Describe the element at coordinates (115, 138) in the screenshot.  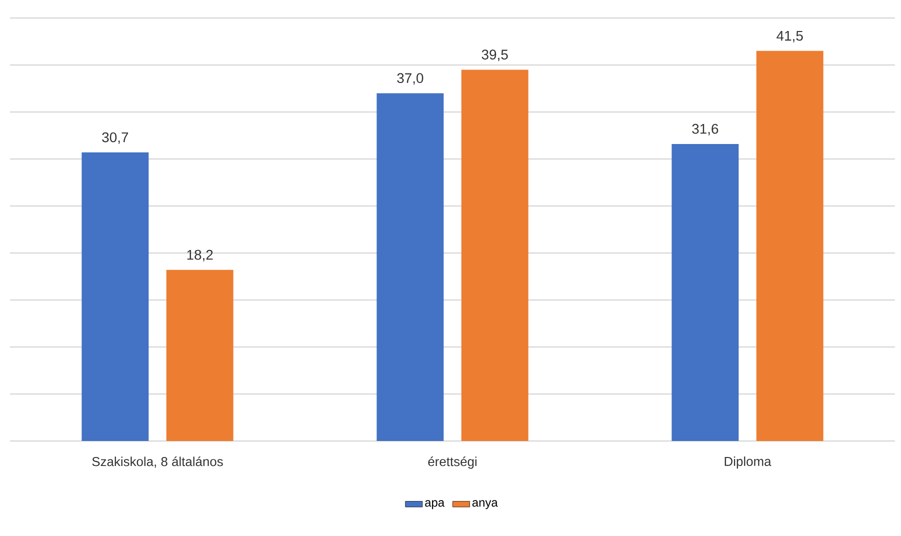
I see `data-label: 30,7` at that location.